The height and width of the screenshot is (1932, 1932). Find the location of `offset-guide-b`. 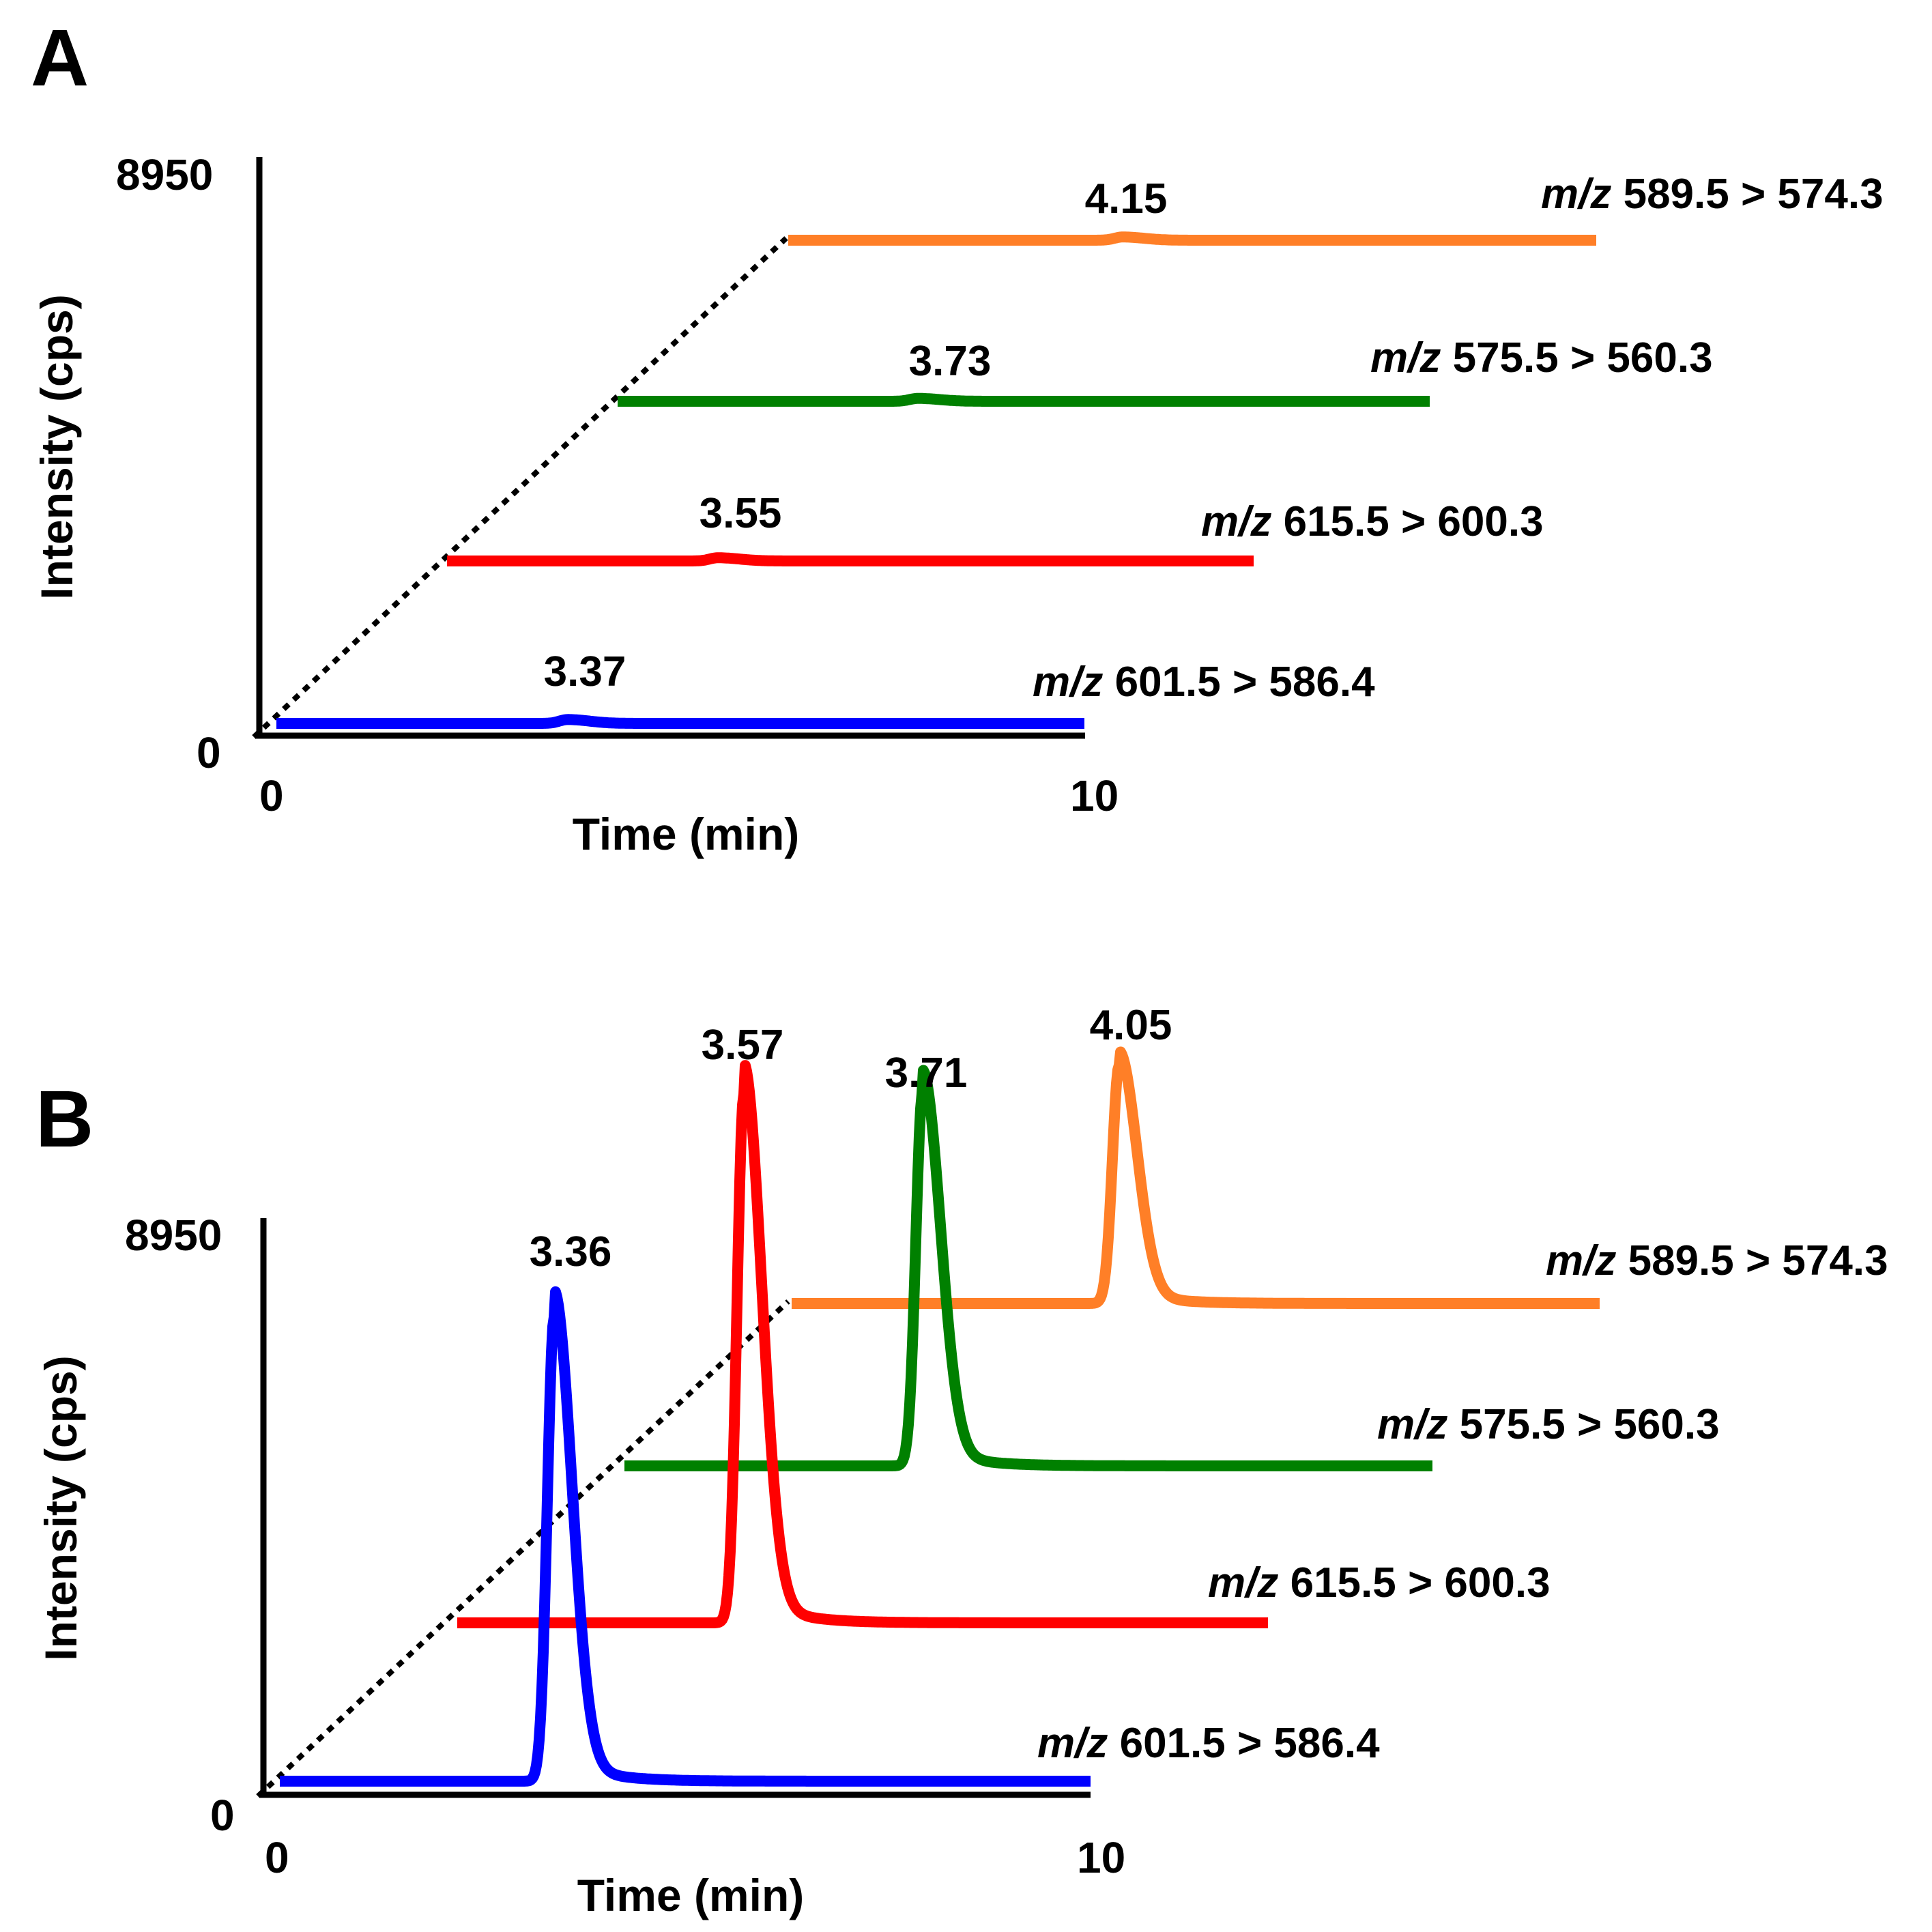

offset-guide-b is located at coordinates (523, 1548).